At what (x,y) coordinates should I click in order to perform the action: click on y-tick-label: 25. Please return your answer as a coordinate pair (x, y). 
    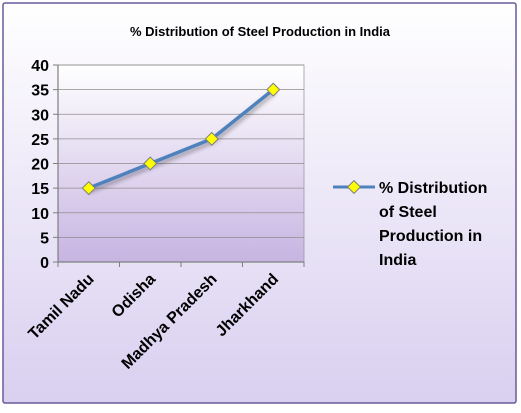
    Looking at the image, I should click on (40, 140).